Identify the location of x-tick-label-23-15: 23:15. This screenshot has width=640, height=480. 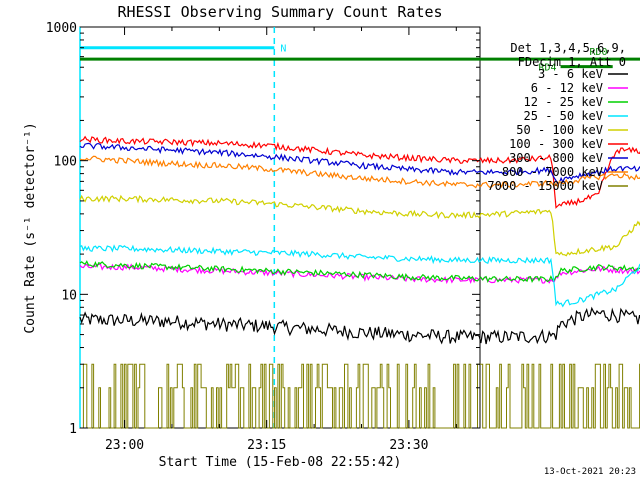
(266, 445).